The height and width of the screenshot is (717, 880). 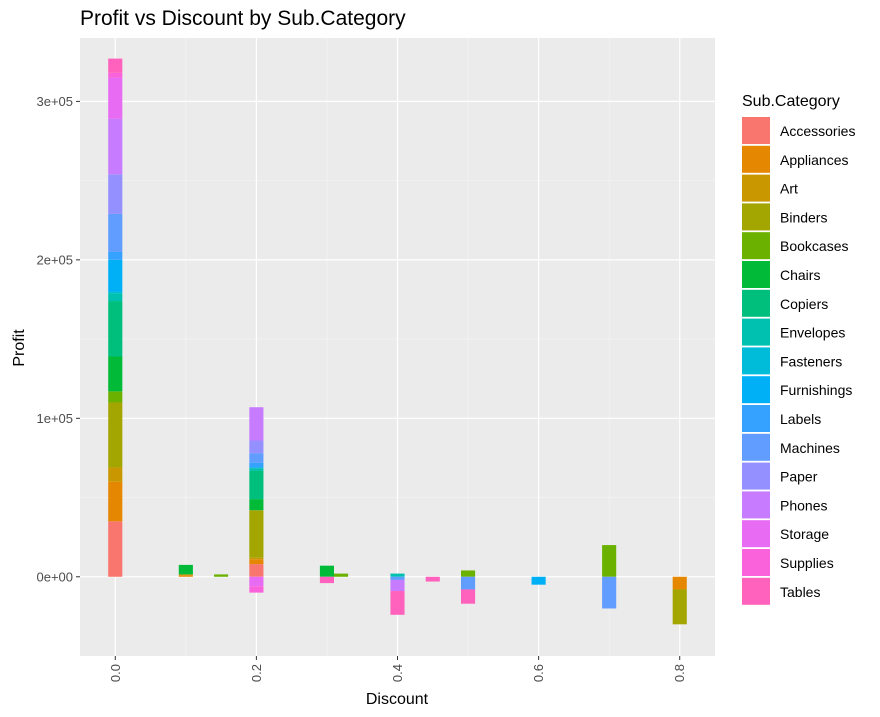 I want to click on legend-key-fasteners, so click(x=756, y=361).